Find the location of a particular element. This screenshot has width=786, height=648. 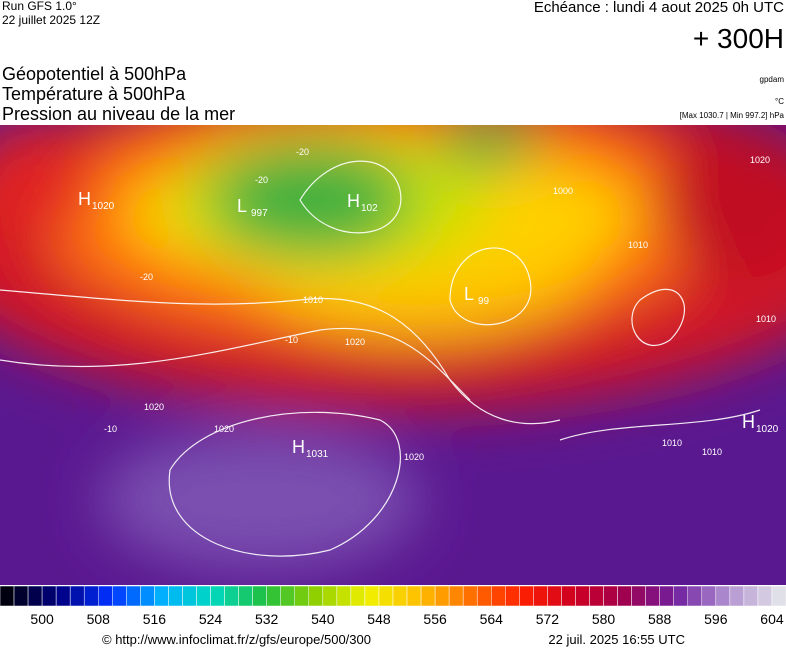

colorbar-tick-label: 548 is located at coordinates (379, 619).